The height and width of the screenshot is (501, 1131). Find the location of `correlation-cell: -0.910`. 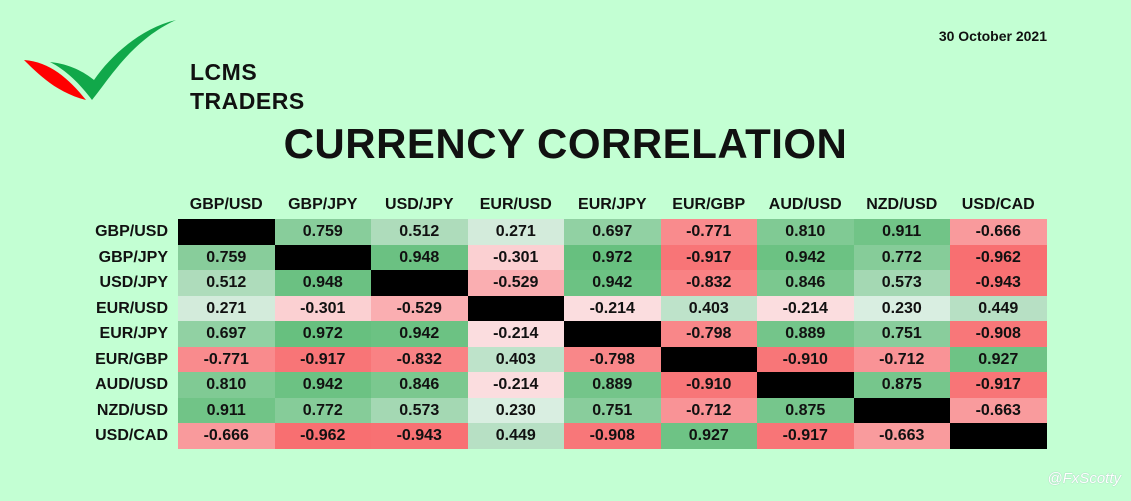

correlation-cell: -0.910 is located at coordinates (805, 359).